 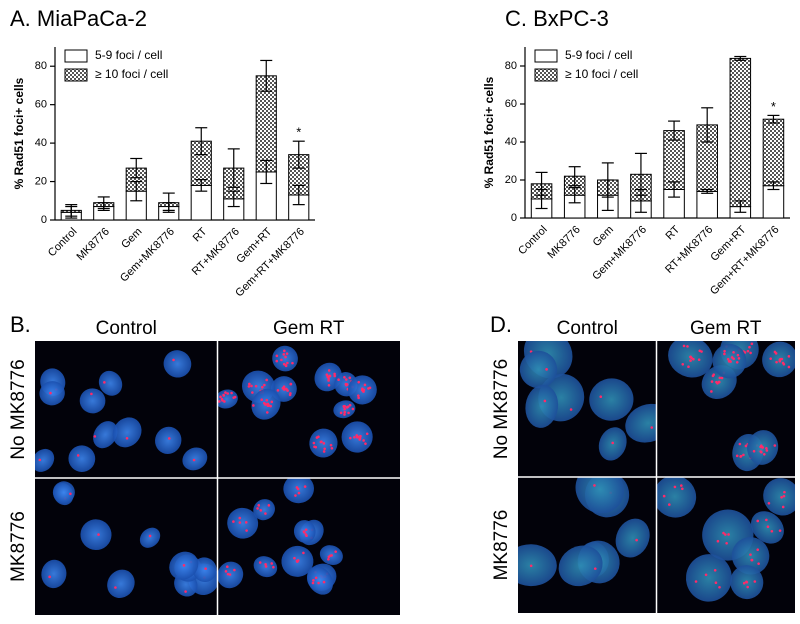 What do you see at coordinates (18, 409) in the screenshot?
I see `row-label: No MK8776` at bounding box center [18, 409].